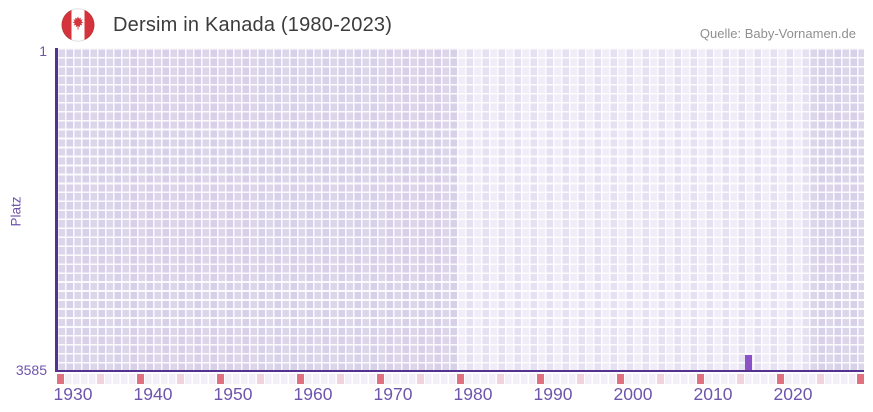  I want to click on strip-marker-1983, so click(500, 379).